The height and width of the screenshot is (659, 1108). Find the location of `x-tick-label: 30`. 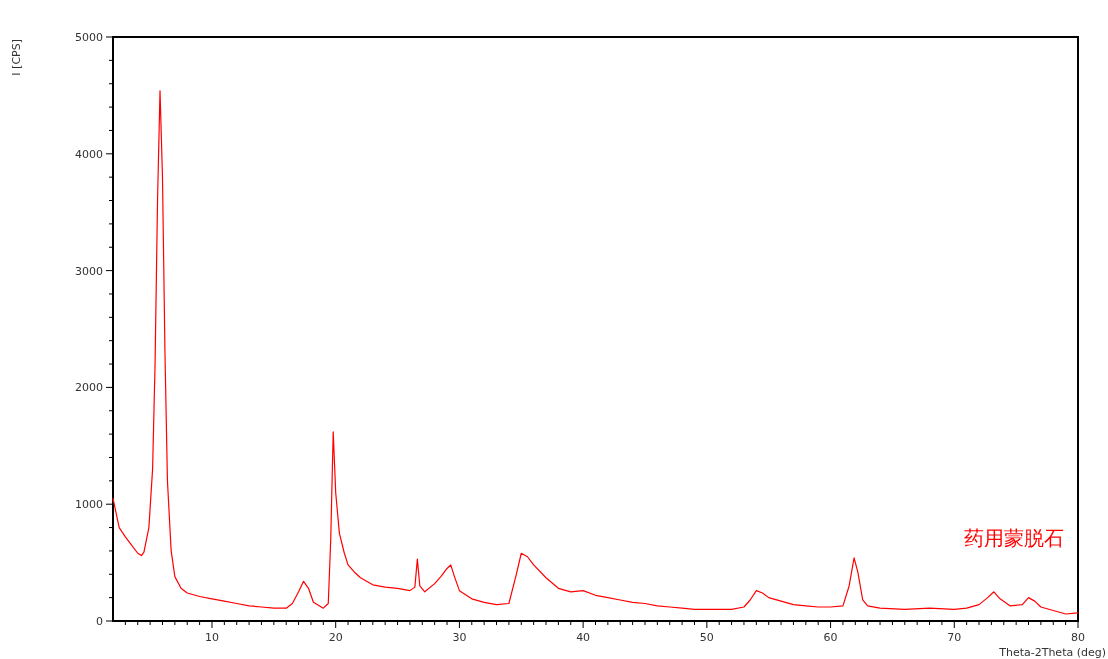

x-tick-label: 30 is located at coordinates (459, 637).